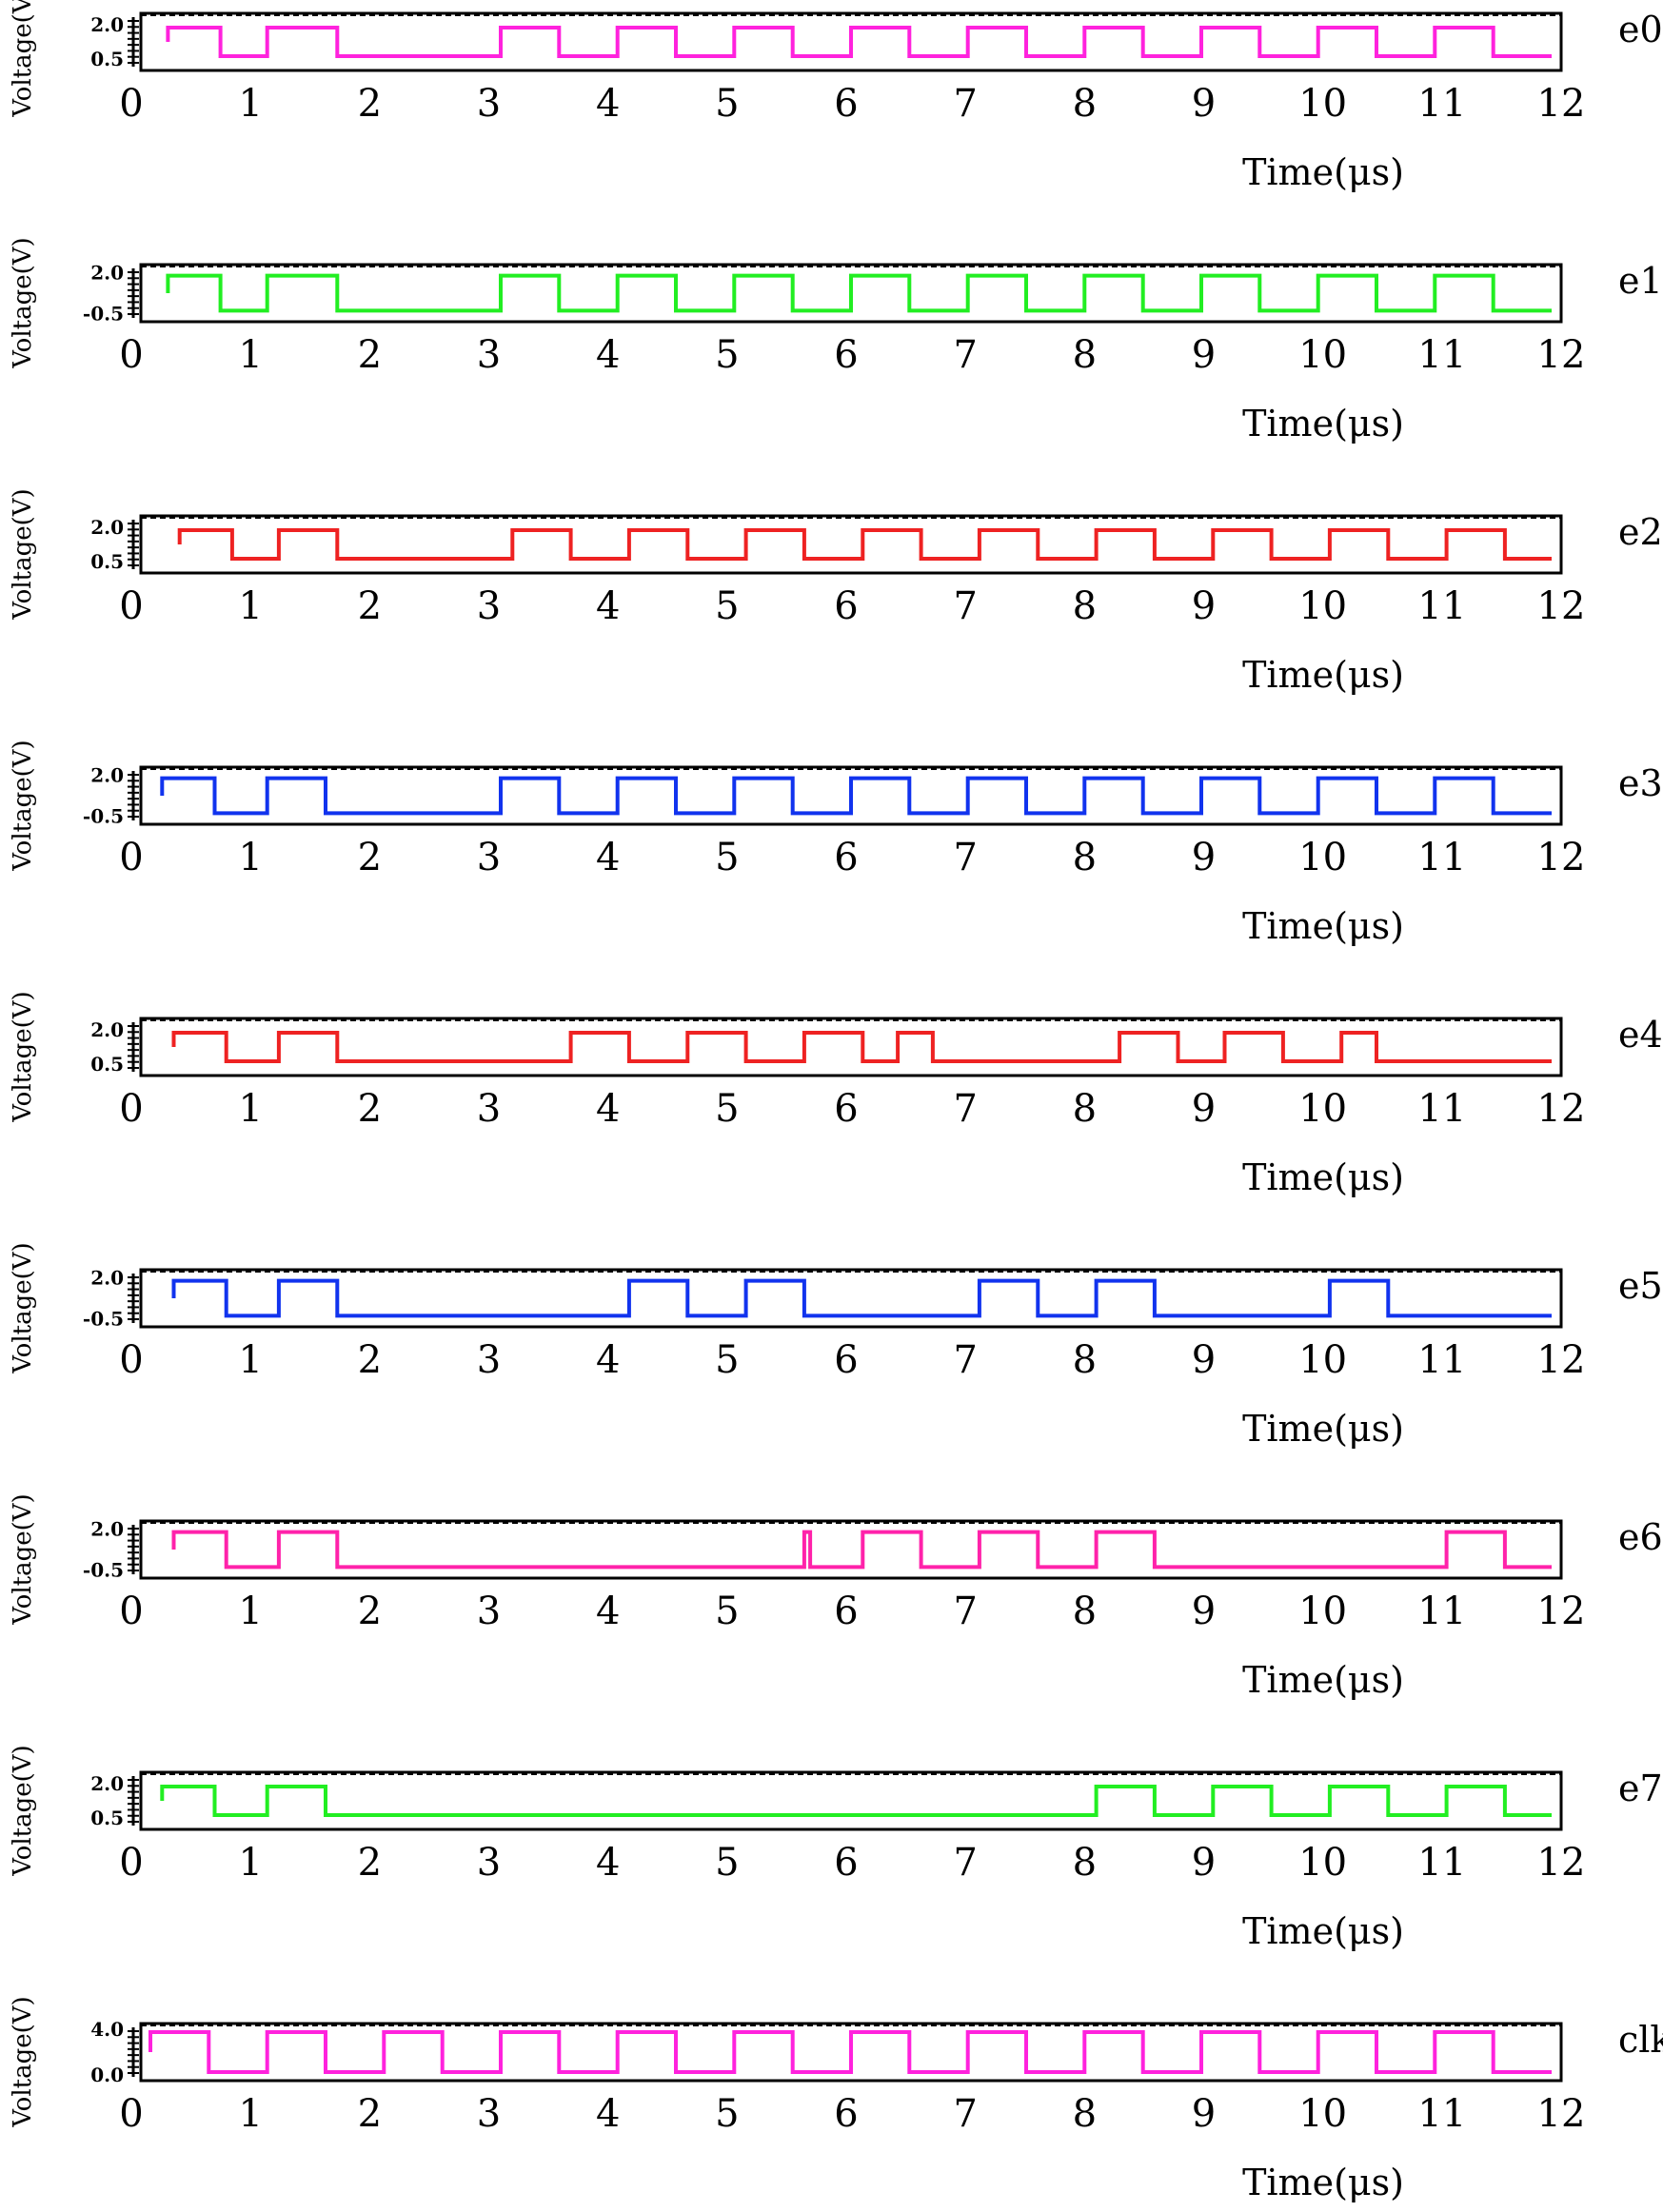 This screenshot has height=2212, width=1663. I want to click on waveform-e3, so click(856, 796).